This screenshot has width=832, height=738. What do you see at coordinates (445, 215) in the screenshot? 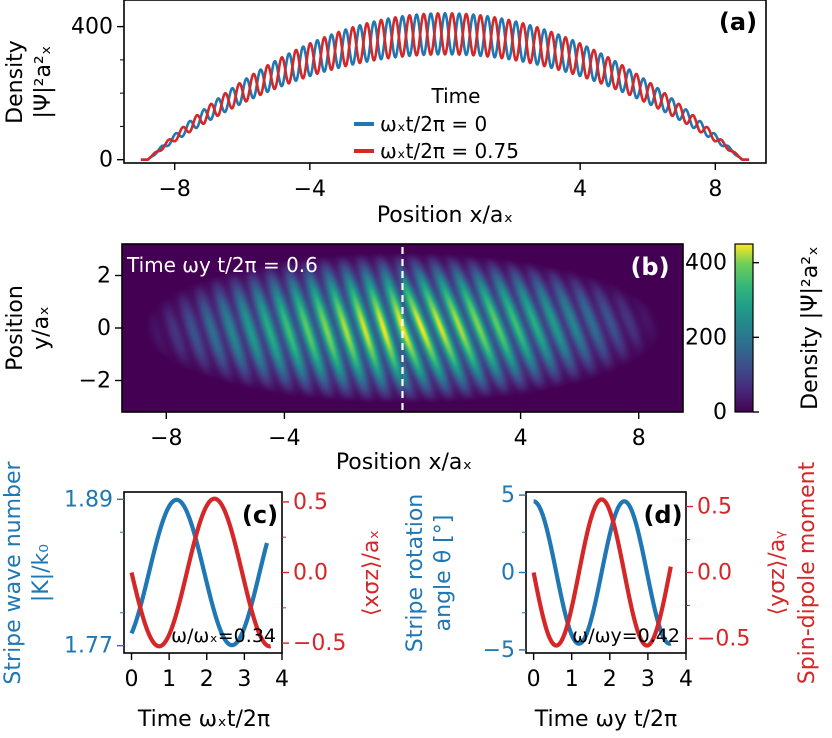
I see `panel-a-xlabel: Position x/aₓ` at bounding box center [445, 215].